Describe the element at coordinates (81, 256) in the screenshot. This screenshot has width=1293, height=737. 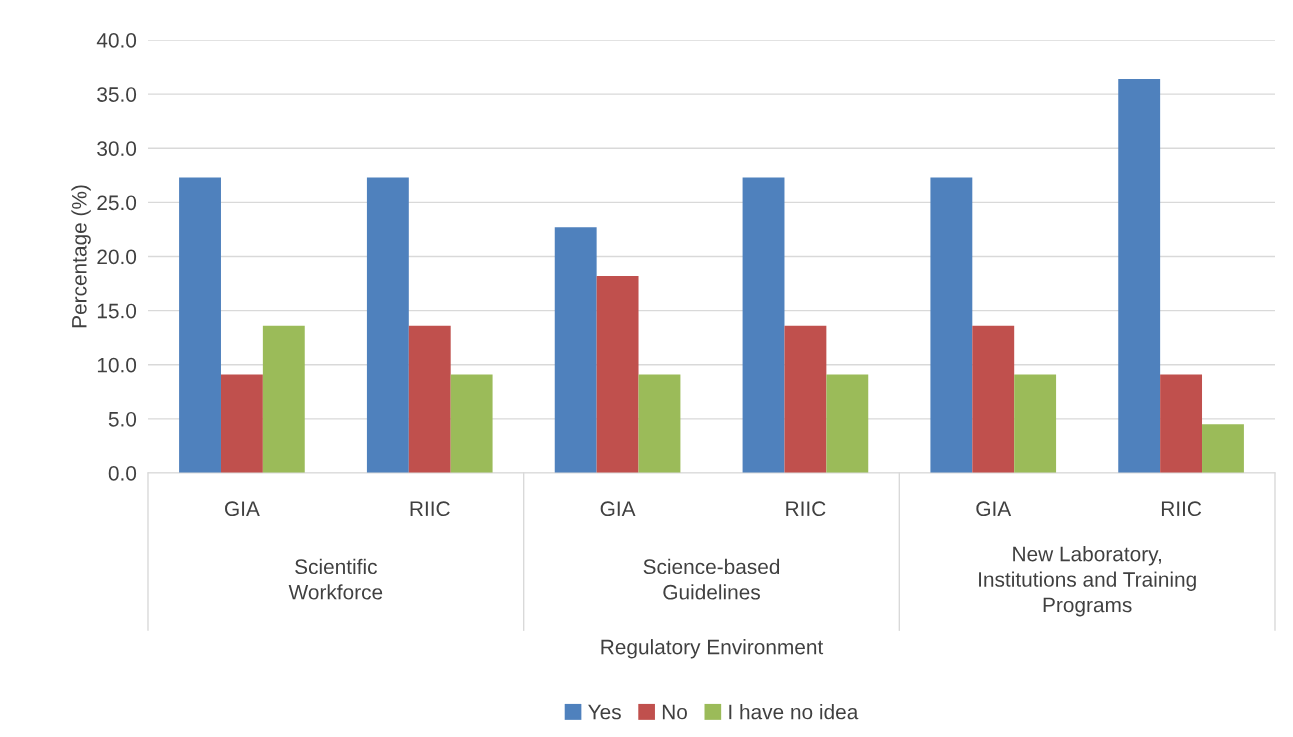
I see `y-axis-title: Percentage (%)` at that location.